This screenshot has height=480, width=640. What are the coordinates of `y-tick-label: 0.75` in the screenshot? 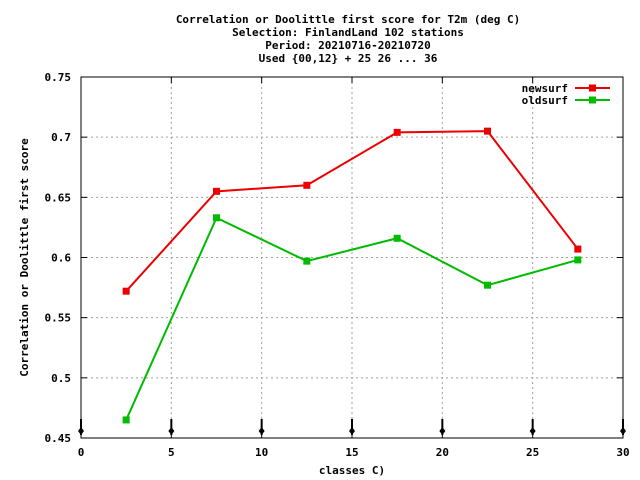 It's located at (58, 77).